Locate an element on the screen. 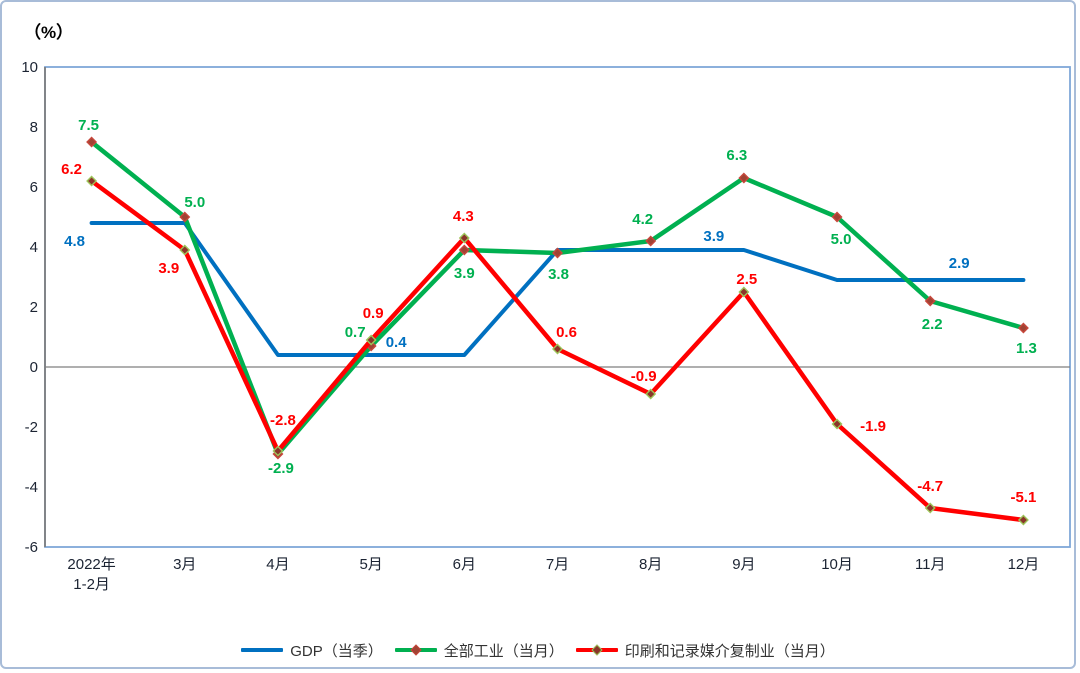 The height and width of the screenshot is (673, 1080). data-label: -5.1 is located at coordinates (1023, 497).